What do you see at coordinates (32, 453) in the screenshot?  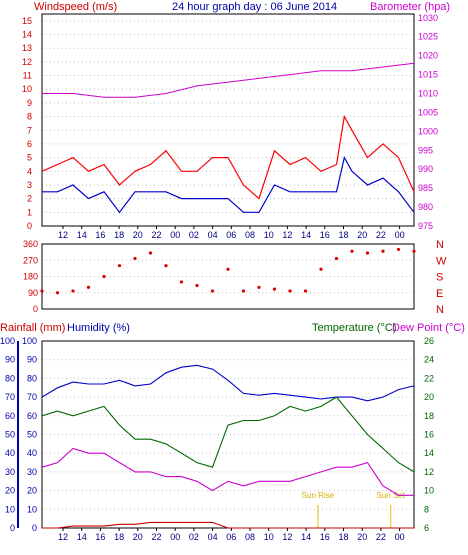 I see `humidity-tick-label: 40` at bounding box center [32, 453].